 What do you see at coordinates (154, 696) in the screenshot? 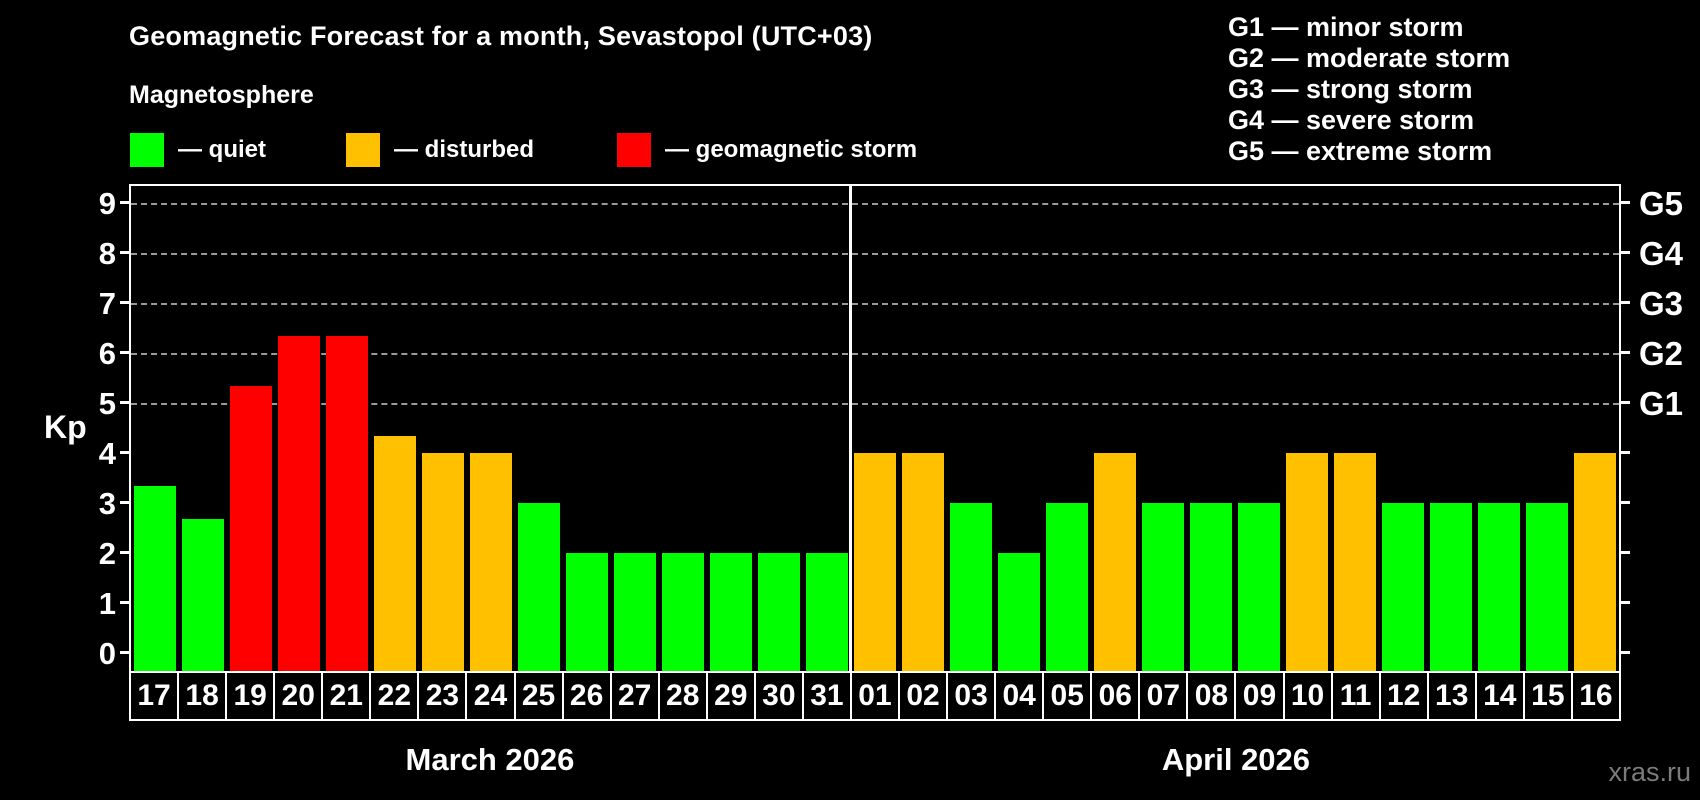
I see `date-cell-17: 17` at bounding box center [154, 696].